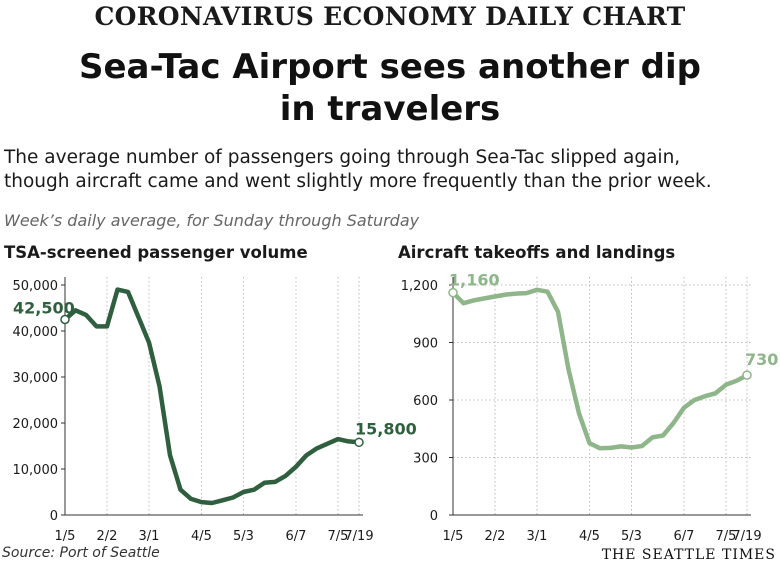  Describe the element at coordinates (54, 516) in the screenshot. I see `passenger-y-tick-label: 0` at that location.